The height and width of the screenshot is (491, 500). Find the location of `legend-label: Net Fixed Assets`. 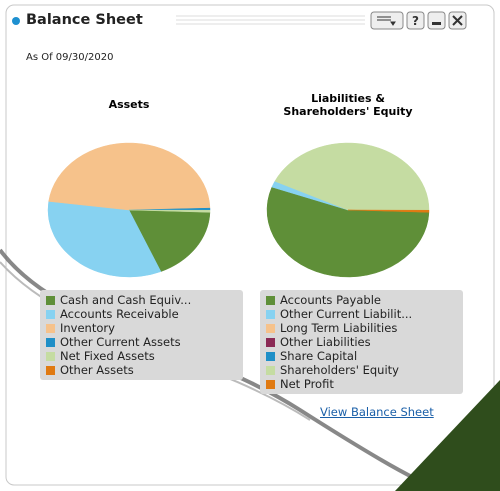

legend-label: Net Fixed Assets is located at coordinates (107, 356).